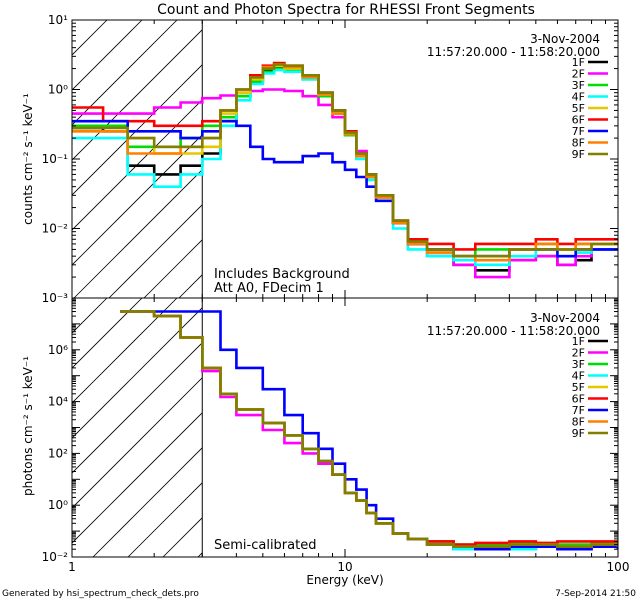  Describe the element at coordinates (72, 567) in the screenshot. I see `x-tick-label: 1` at that location.